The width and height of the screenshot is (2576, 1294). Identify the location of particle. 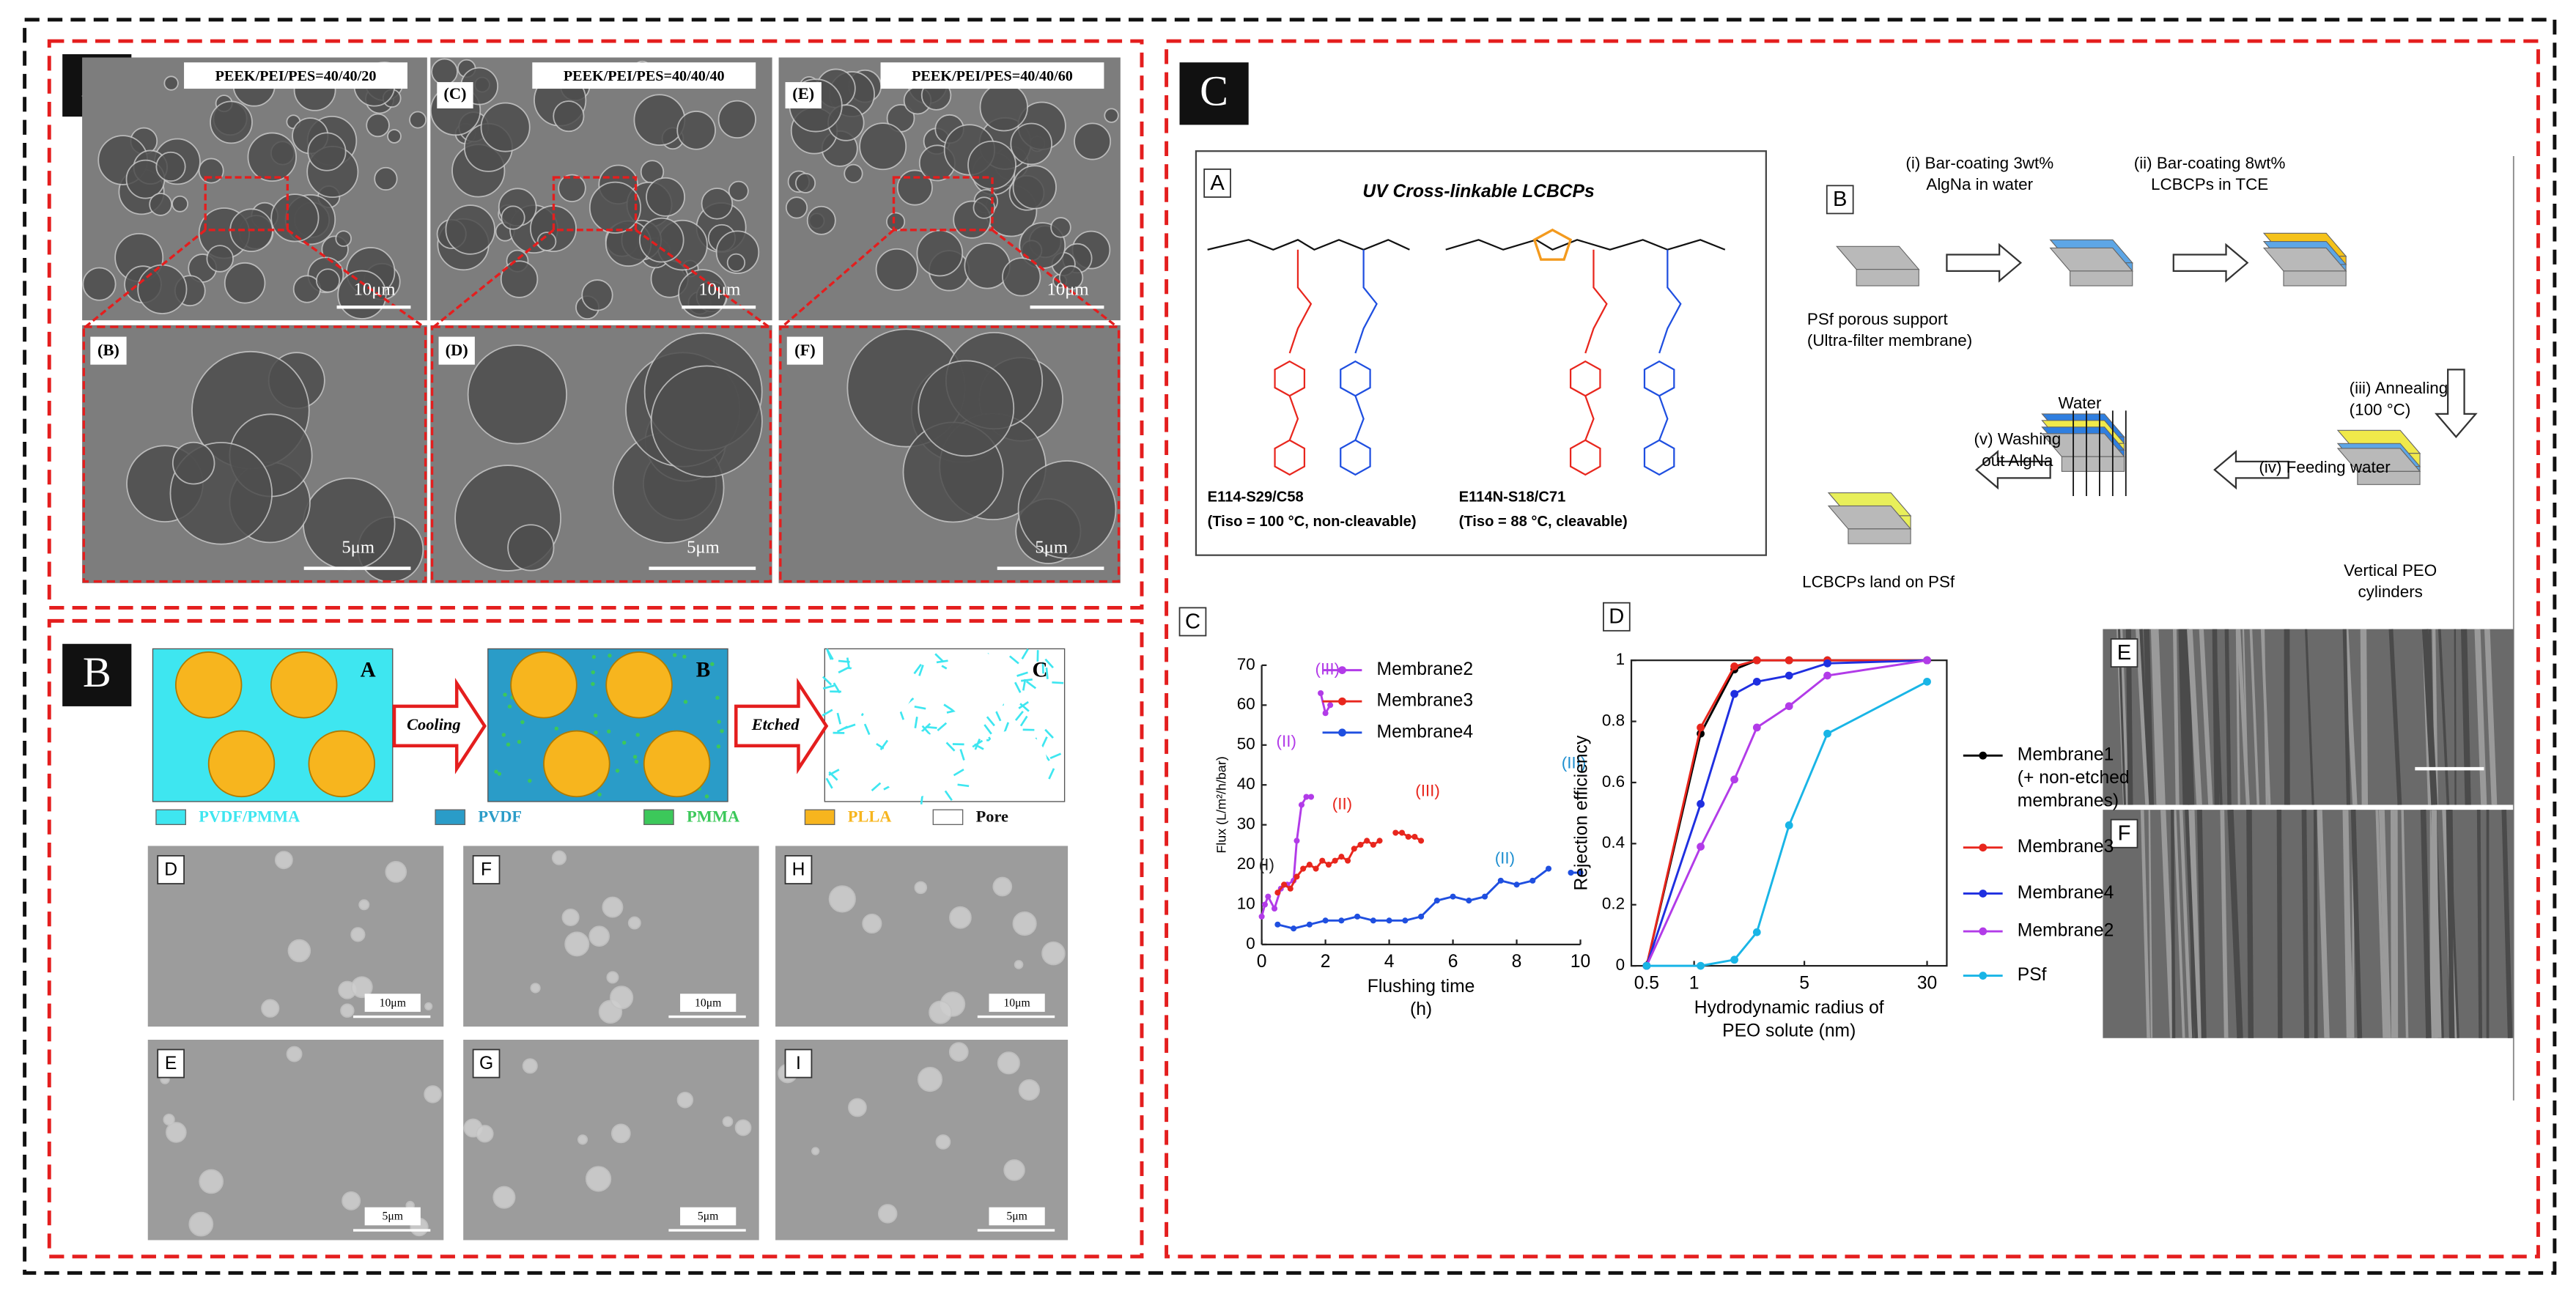
(677, 764).